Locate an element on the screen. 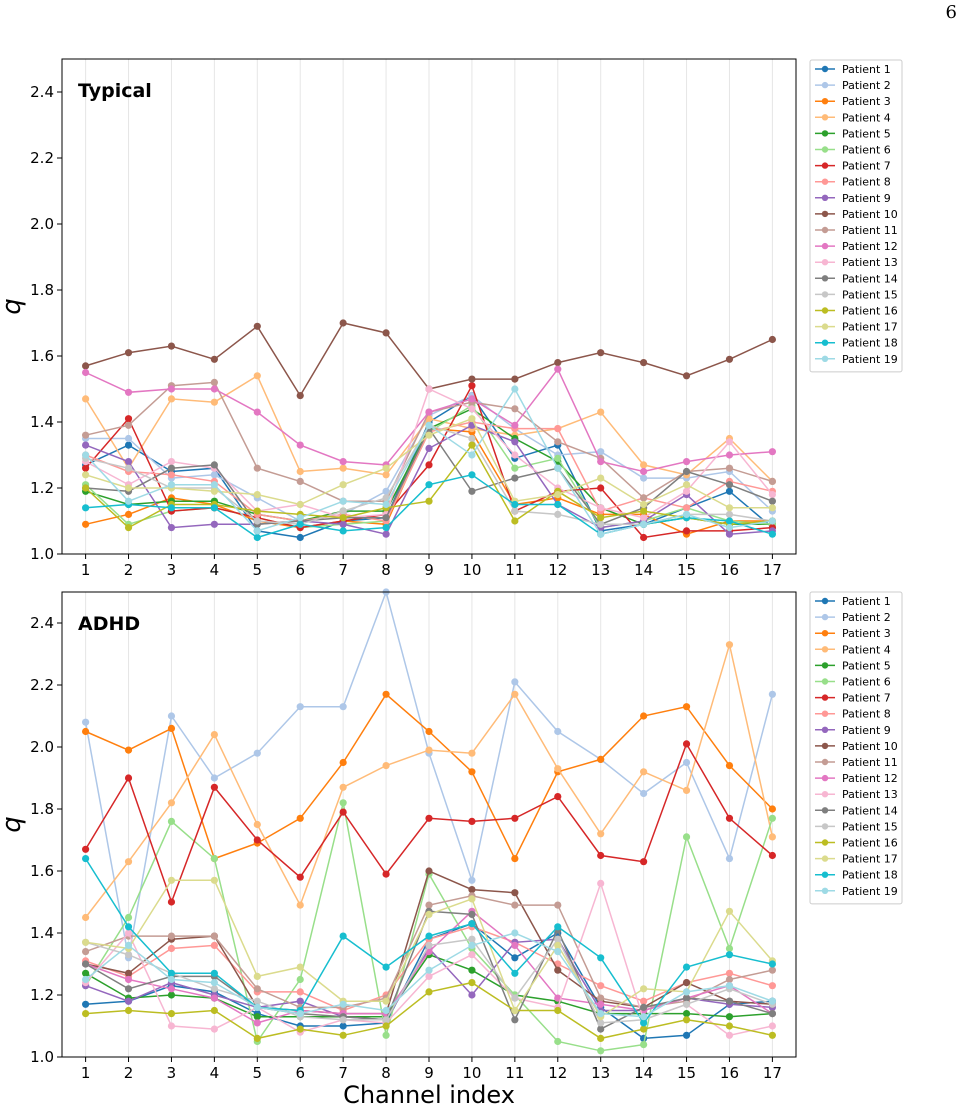 Image resolution: width=965 pixels, height=1109 pixels. x-tick-label: 2 is located at coordinates (129, 570).